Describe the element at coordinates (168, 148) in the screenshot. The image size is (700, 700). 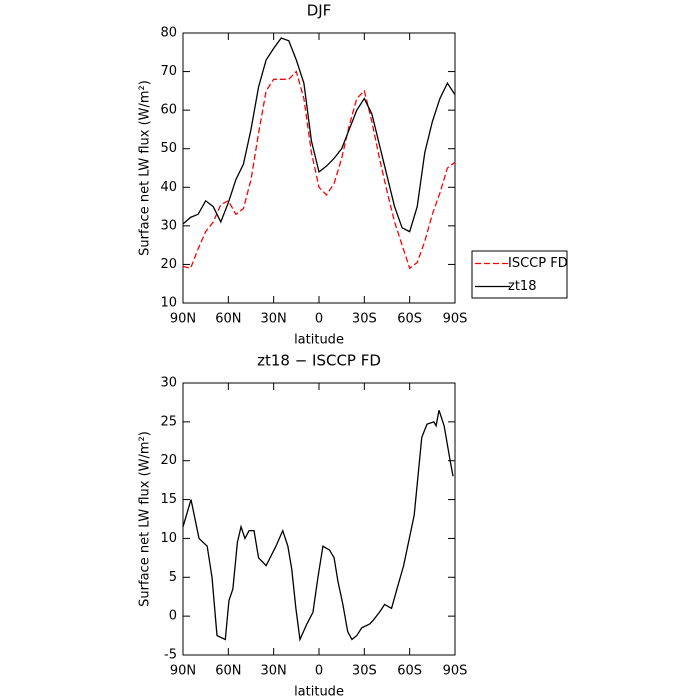
I see `y-tick-label: 50` at that location.